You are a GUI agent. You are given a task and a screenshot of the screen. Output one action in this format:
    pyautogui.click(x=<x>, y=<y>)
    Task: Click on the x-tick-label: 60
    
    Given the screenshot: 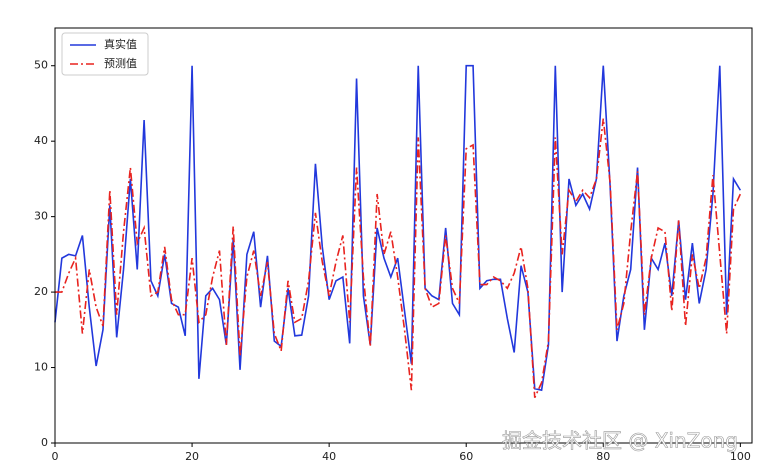 What is the action you would take?
    pyautogui.click(x=466, y=456)
    